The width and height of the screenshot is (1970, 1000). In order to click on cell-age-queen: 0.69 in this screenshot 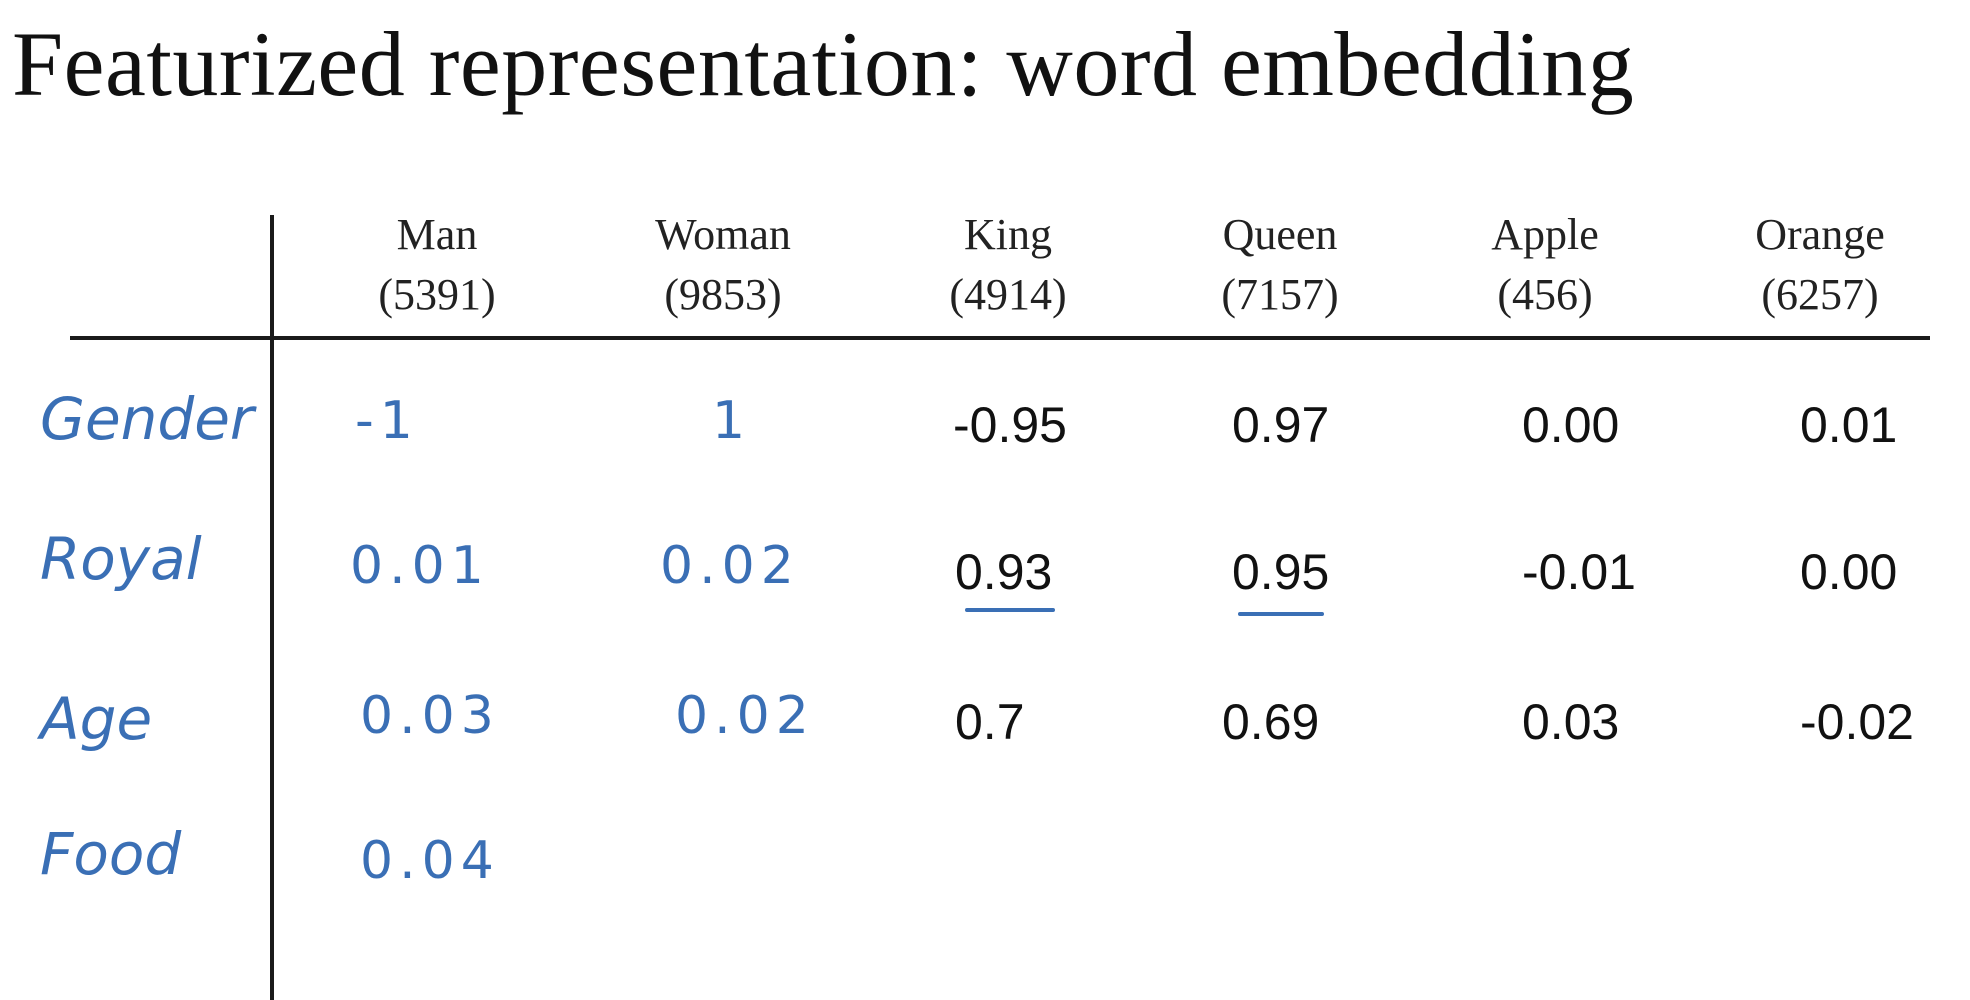, I will do `click(1271, 722)`.